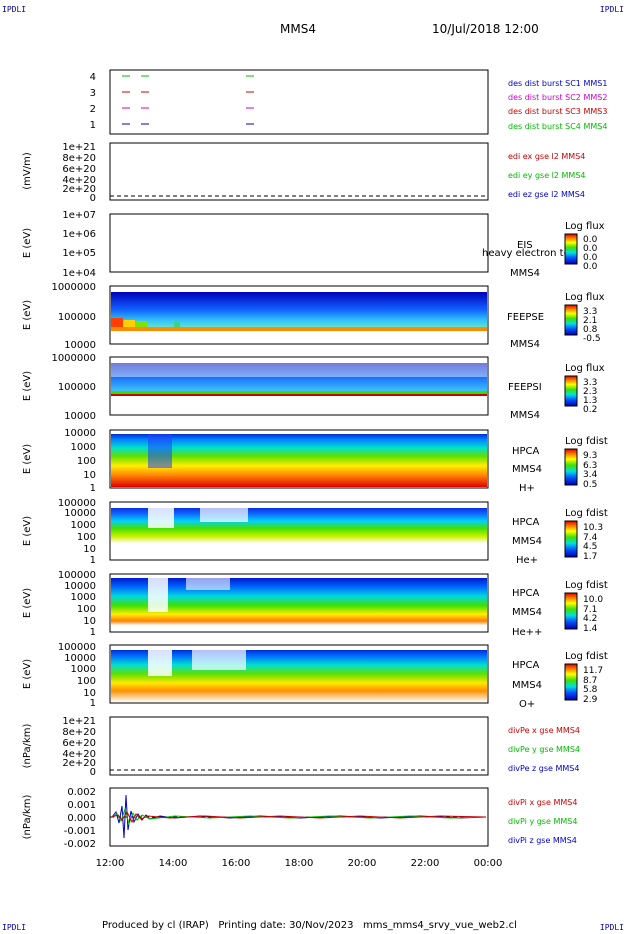  I want to click on colorbar-tick: 3.4, so click(590, 475).